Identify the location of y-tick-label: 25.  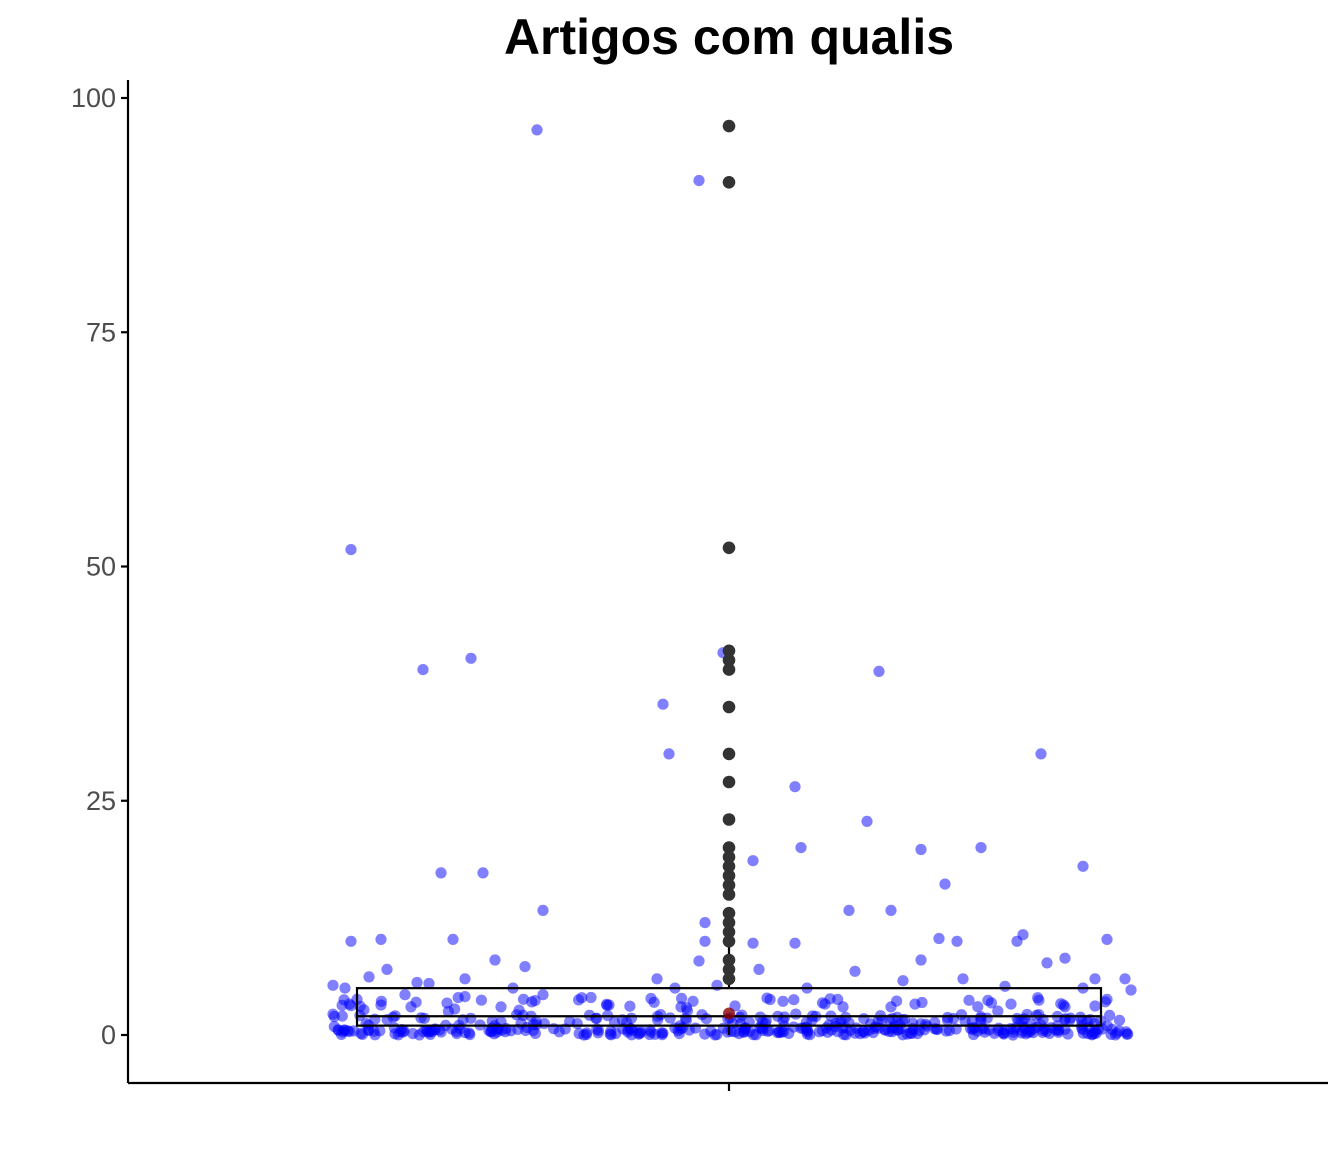
(101, 801).